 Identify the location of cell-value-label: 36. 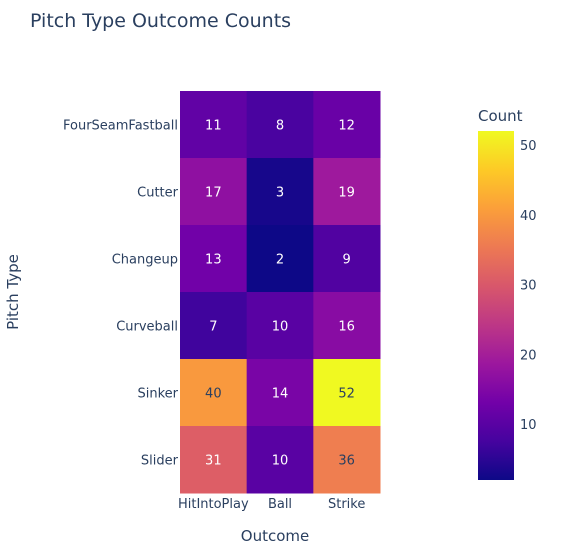
(346, 461).